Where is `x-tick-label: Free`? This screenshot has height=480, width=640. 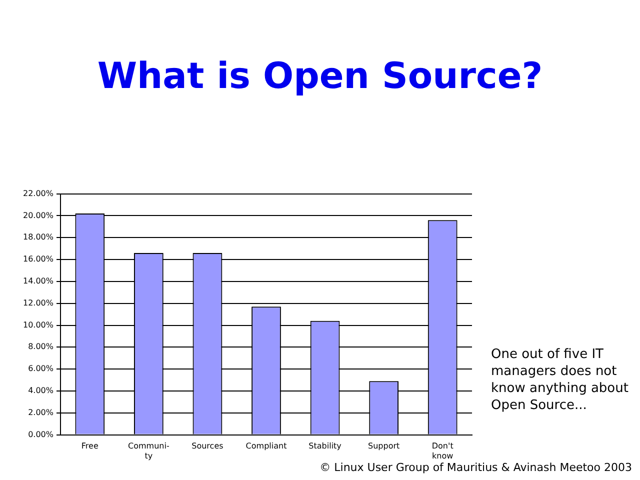 x-tick-label: Free is located at coordinates (89, 446).